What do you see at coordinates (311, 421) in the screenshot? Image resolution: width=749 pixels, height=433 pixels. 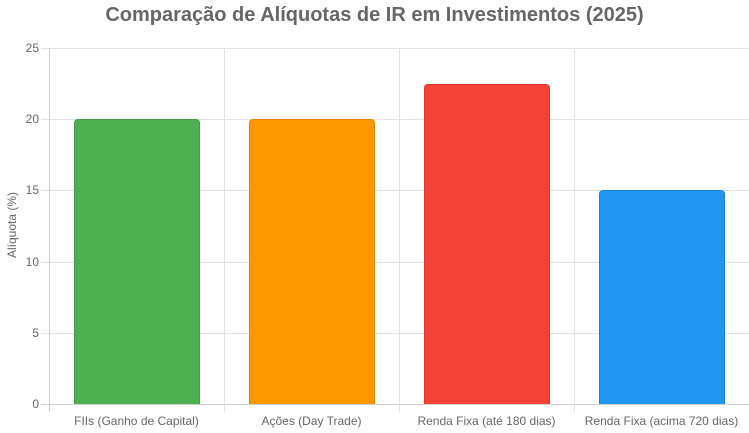 I see `x-tick: Ações (Day Trade)` at bounding box center [311, 421].